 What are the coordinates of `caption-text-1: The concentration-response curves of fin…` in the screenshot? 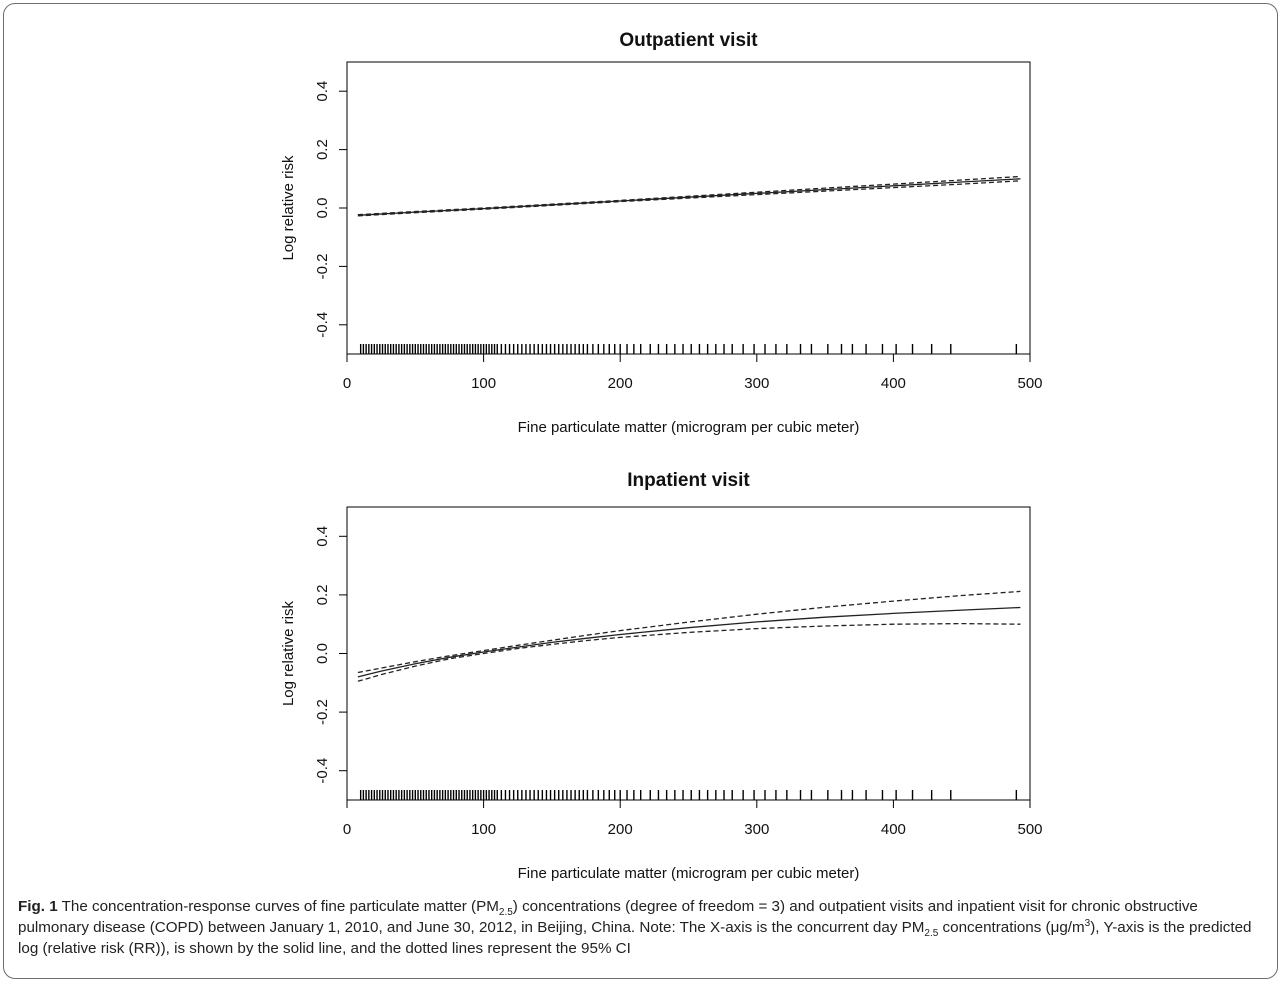 It's located at (278, 906).